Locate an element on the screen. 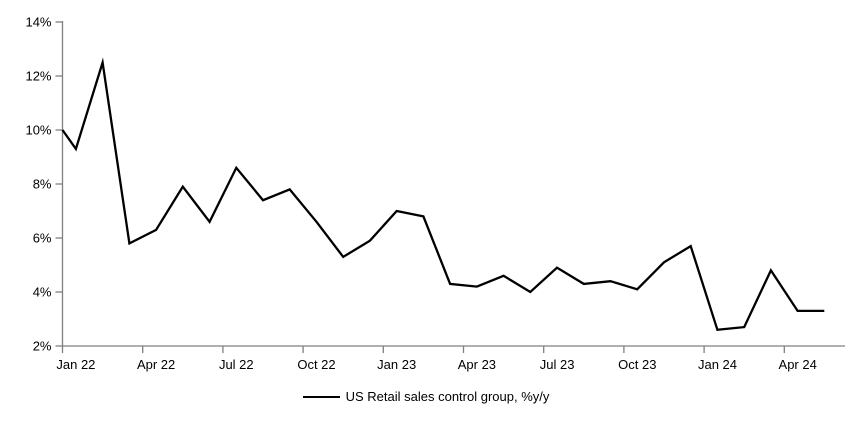 This screenshot has height=423, width=852. x-axis-tick-label: Apr 23 is located at coordinates (477, 364).